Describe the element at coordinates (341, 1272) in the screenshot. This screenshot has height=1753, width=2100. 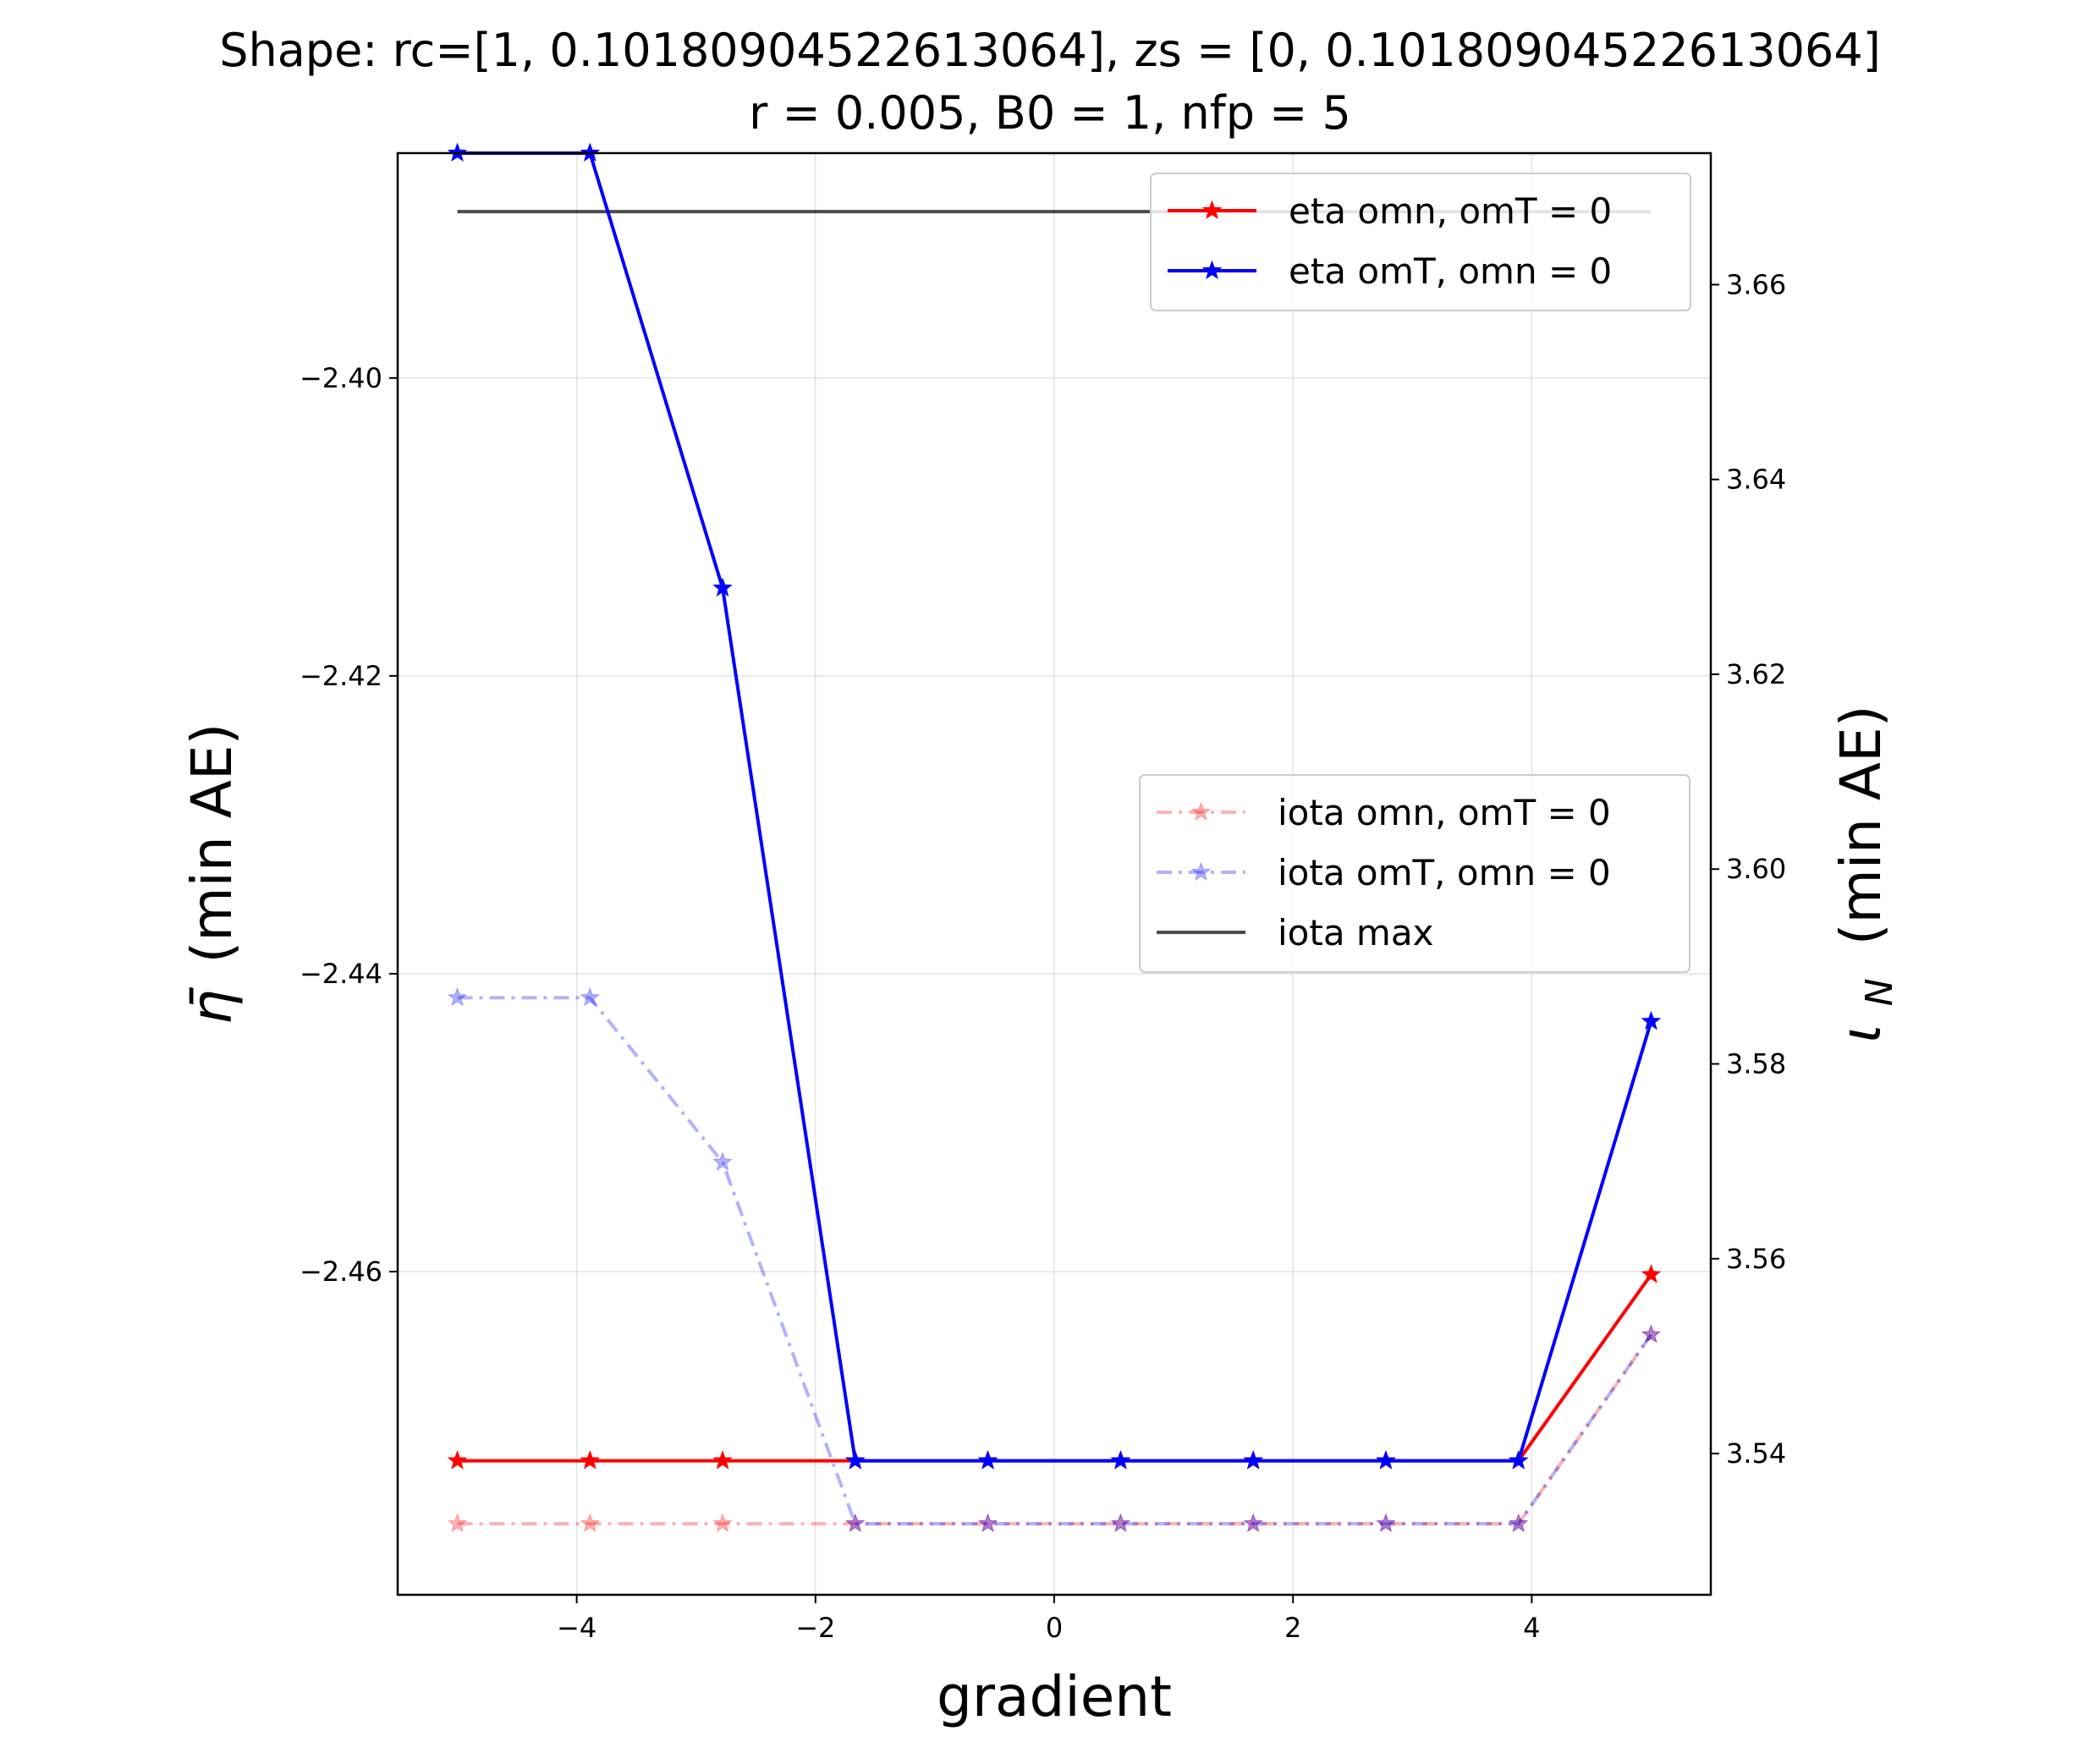
I see `y-left-tick-label: −2.46` at that location.